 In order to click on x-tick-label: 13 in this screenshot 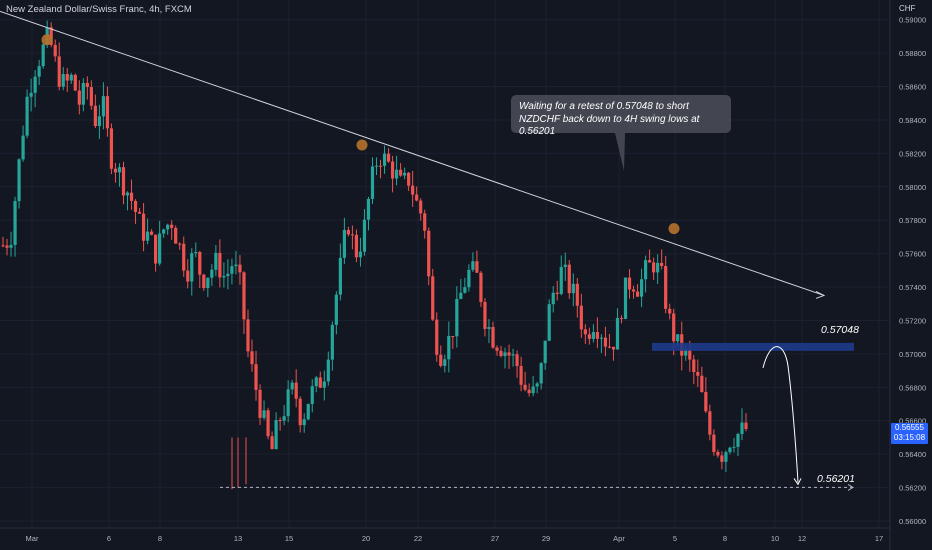, I will do `click(238, 538)`.